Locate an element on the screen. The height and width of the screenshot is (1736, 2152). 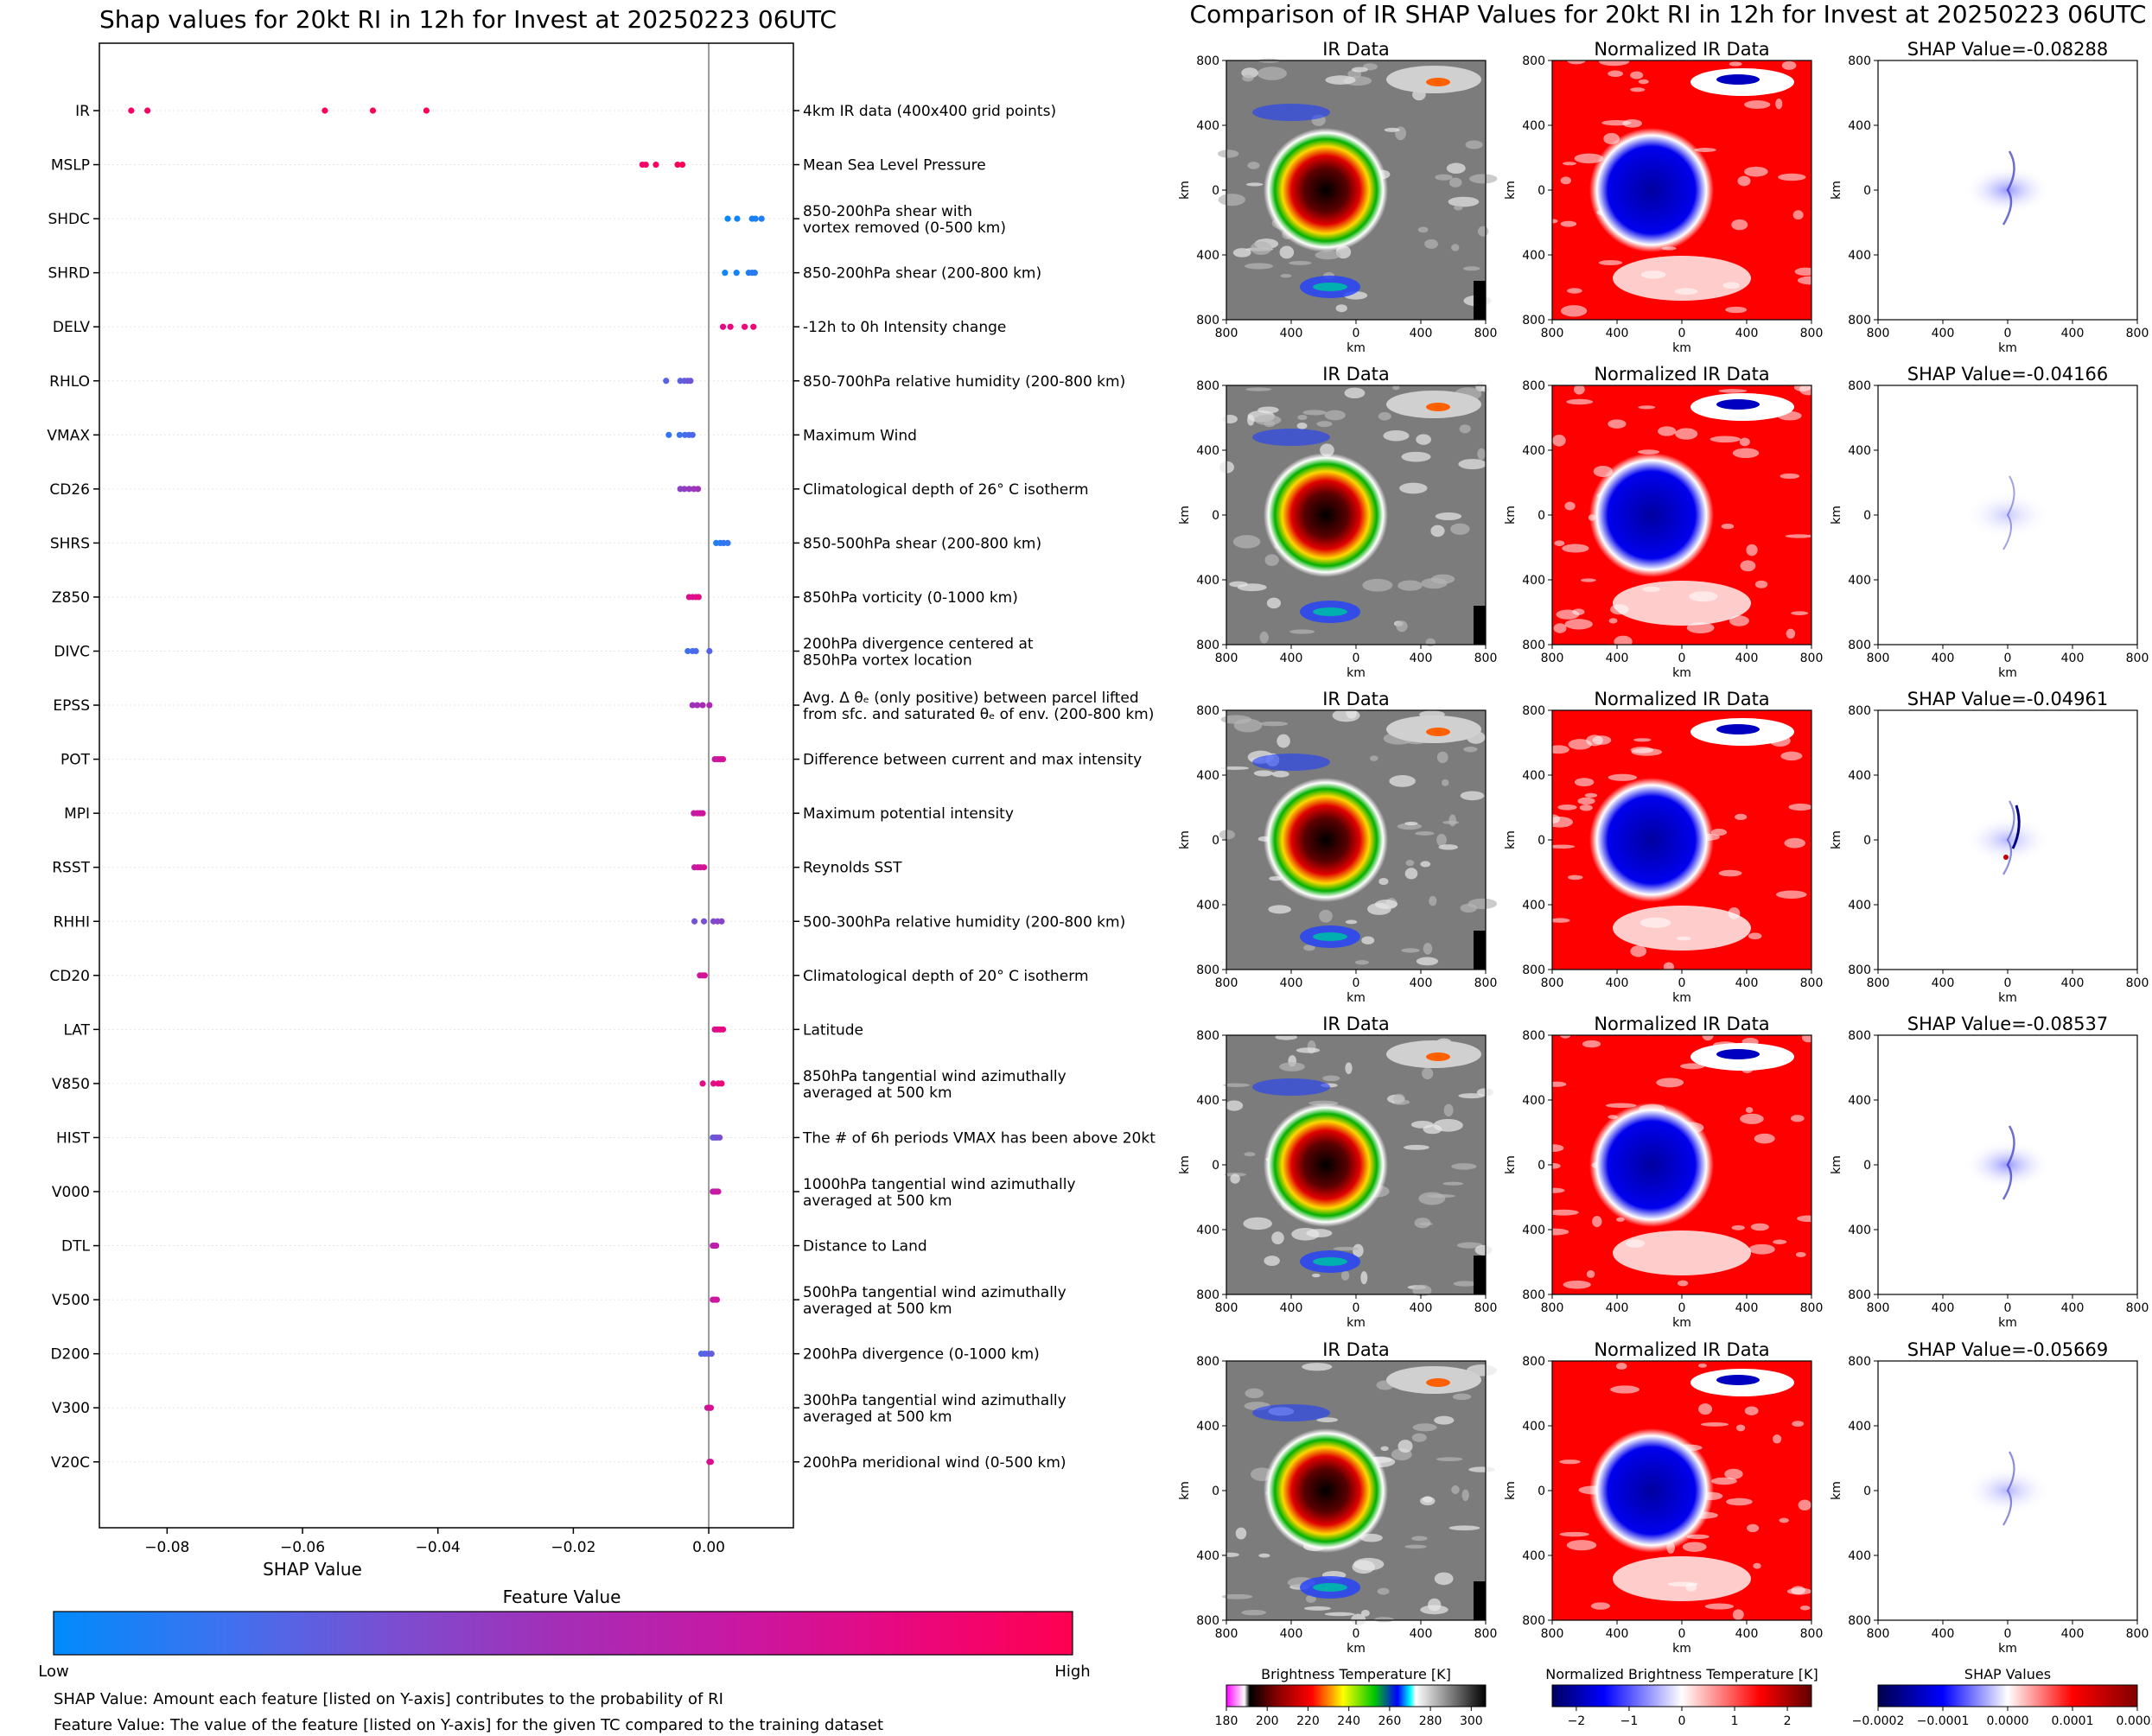
feature-label: RHHI is located at coordinates (72, 922).